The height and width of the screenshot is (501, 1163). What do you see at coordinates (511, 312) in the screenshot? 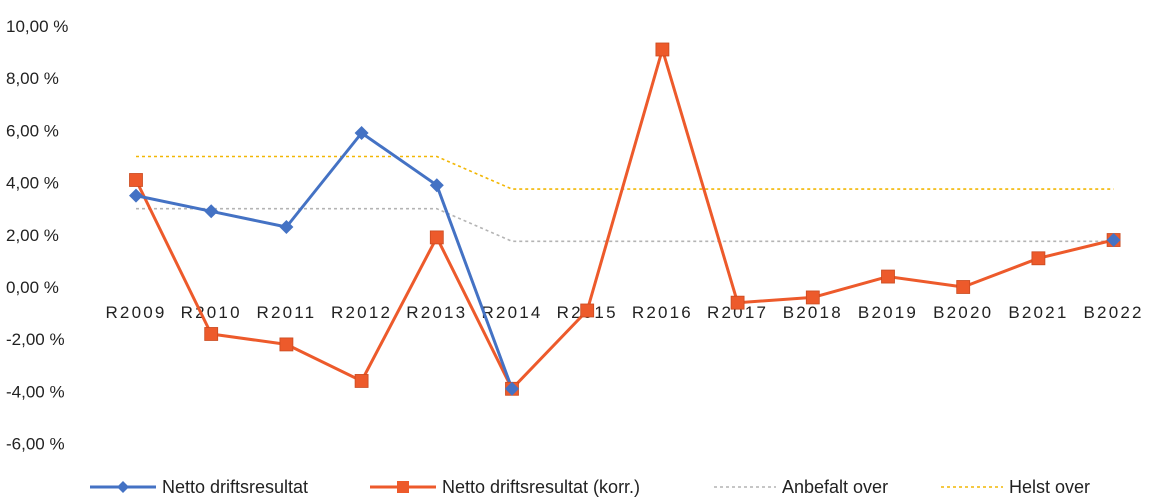
I see `x-tick-label: R2014` at bounding box center [511, 312].